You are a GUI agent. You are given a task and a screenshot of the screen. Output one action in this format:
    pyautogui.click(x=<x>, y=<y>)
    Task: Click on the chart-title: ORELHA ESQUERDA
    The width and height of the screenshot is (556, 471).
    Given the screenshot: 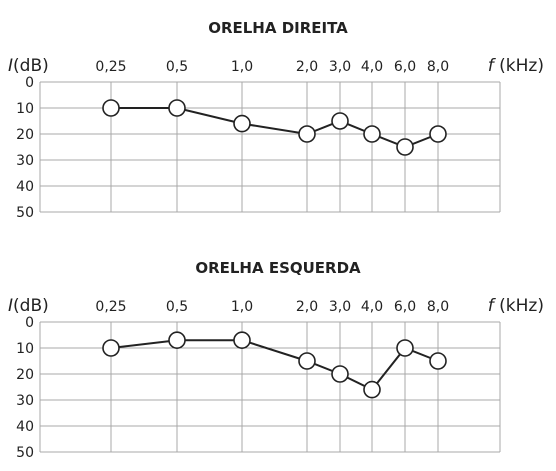 What is the action you would take?
    pyautogui.click(x=278, y=268)
    